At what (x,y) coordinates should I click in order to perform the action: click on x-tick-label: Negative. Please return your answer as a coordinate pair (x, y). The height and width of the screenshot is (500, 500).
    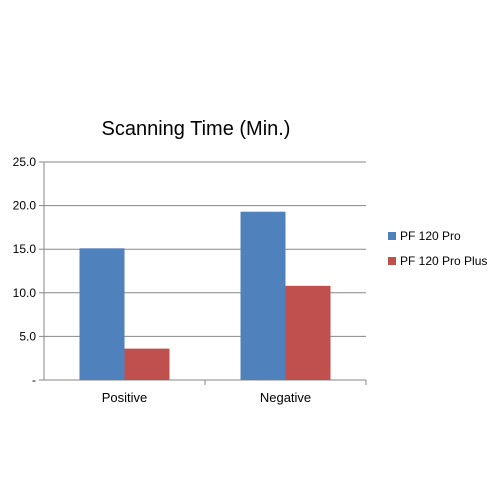
    Looking at the image, I should click on (285, 397).